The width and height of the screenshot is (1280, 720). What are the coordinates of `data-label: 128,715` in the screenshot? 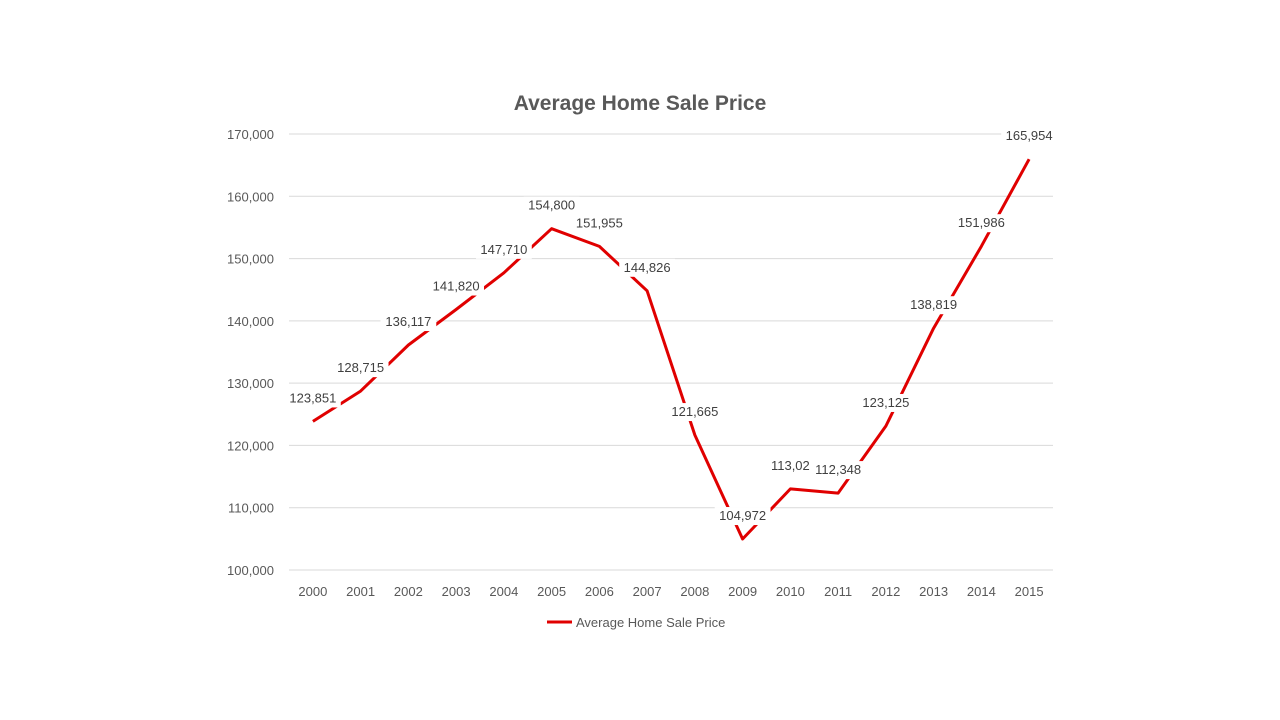 It's located at (360, 367).